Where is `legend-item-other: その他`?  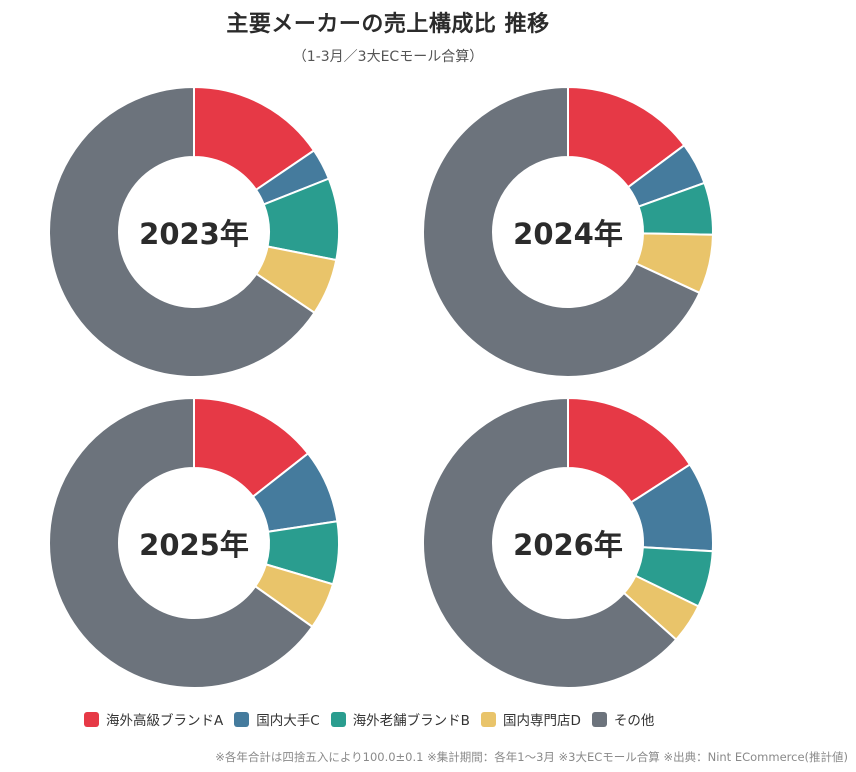 legend-item-other: その他 is located at coordinates (623, 719).